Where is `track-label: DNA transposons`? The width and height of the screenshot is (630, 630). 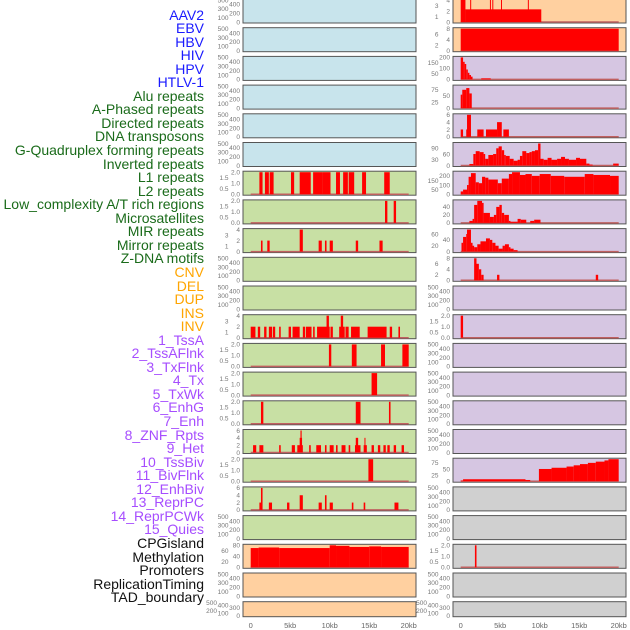
track-label: DNA transposons is located at coordinates (149, 136).